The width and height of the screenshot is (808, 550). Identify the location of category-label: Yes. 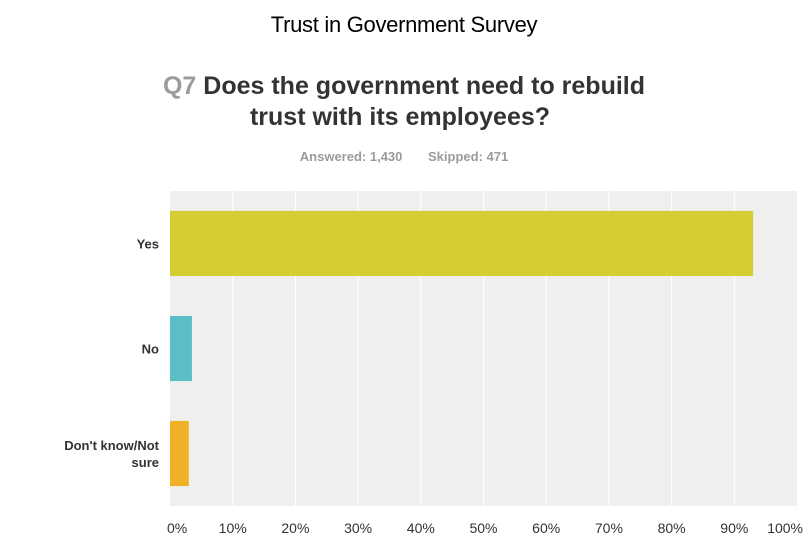
(148, 244).